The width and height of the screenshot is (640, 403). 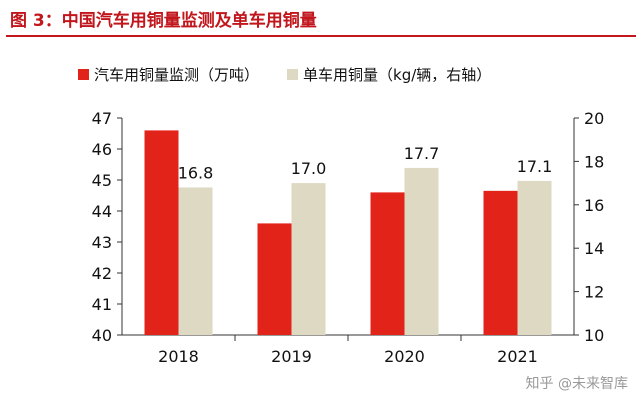 What do you see at coordinates (535, 166) in the screenshot?
I see `data-label-secondary: 17.1` at bounding box center [535, 166].